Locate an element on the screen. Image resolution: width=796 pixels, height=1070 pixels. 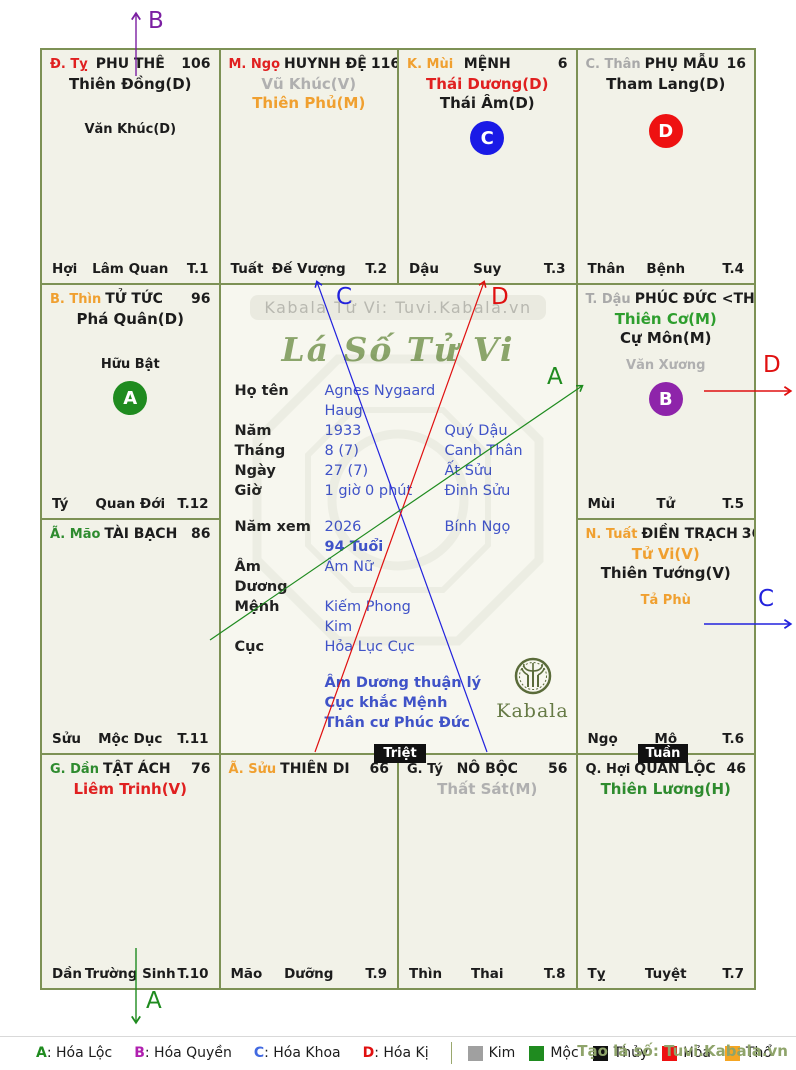
star: Tả Phù is located at coordinates (665, 600).